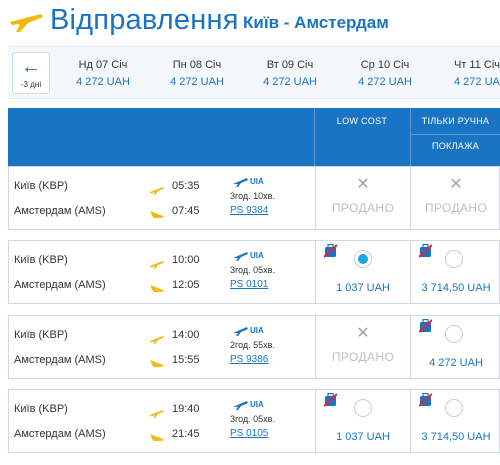  I want to click on date-option: Вт 09 Січ 4 272 UAH, so click(290, 73).